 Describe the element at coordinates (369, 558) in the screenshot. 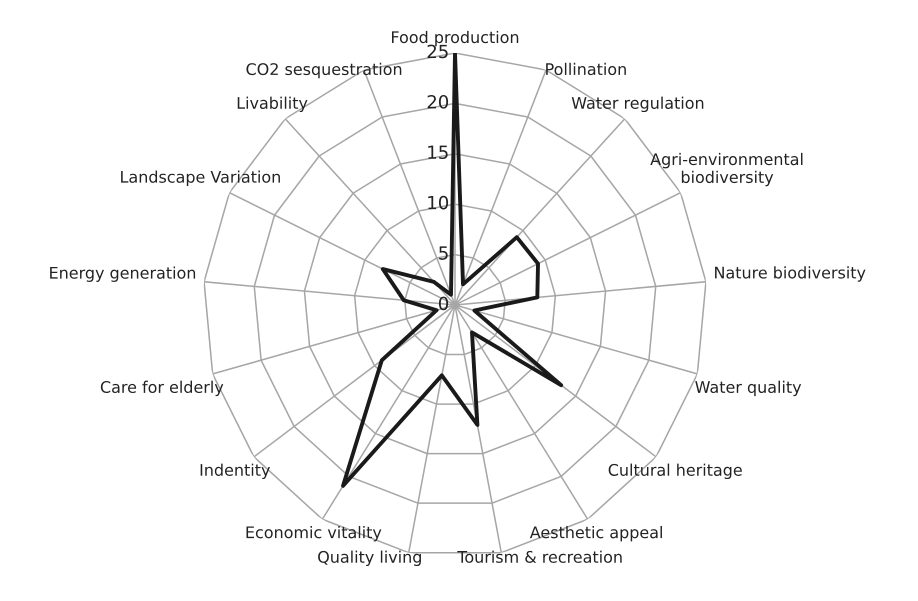

I see `spoke-label: Quality living` at that location.